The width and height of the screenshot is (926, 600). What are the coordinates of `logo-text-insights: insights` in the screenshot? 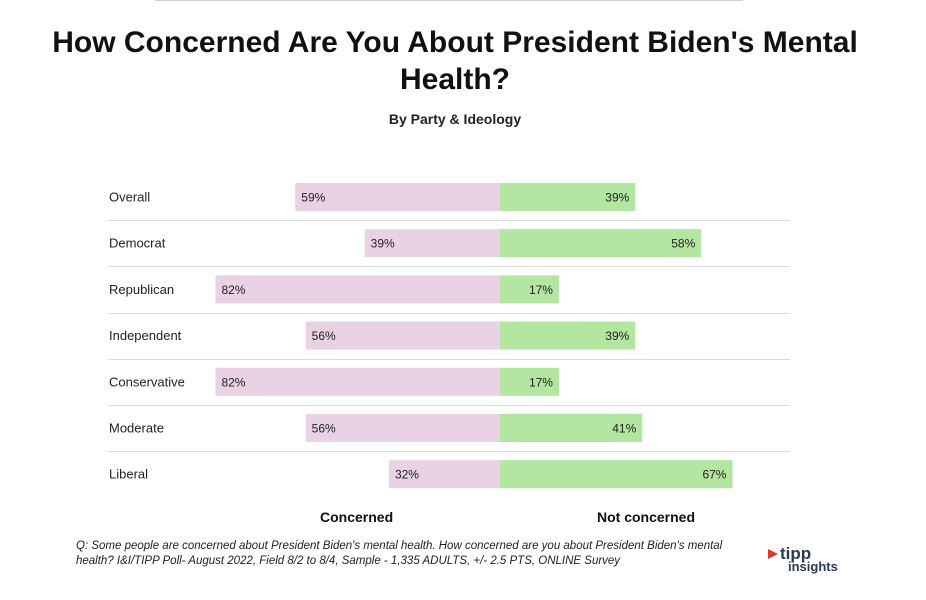 It's located at (813, 566).